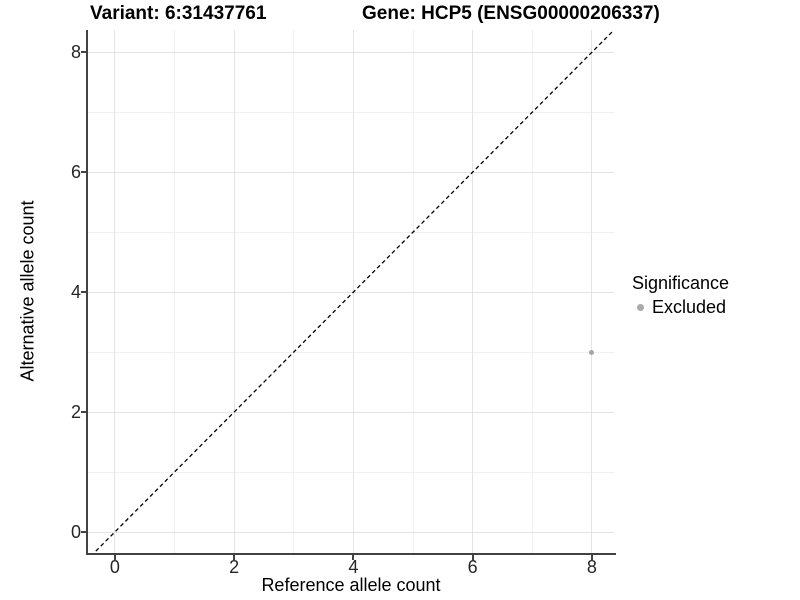  What do you see at coordinates (640, 307) in the screenshot?
I see `legend-point-icon` at bounding box center [640, 307].